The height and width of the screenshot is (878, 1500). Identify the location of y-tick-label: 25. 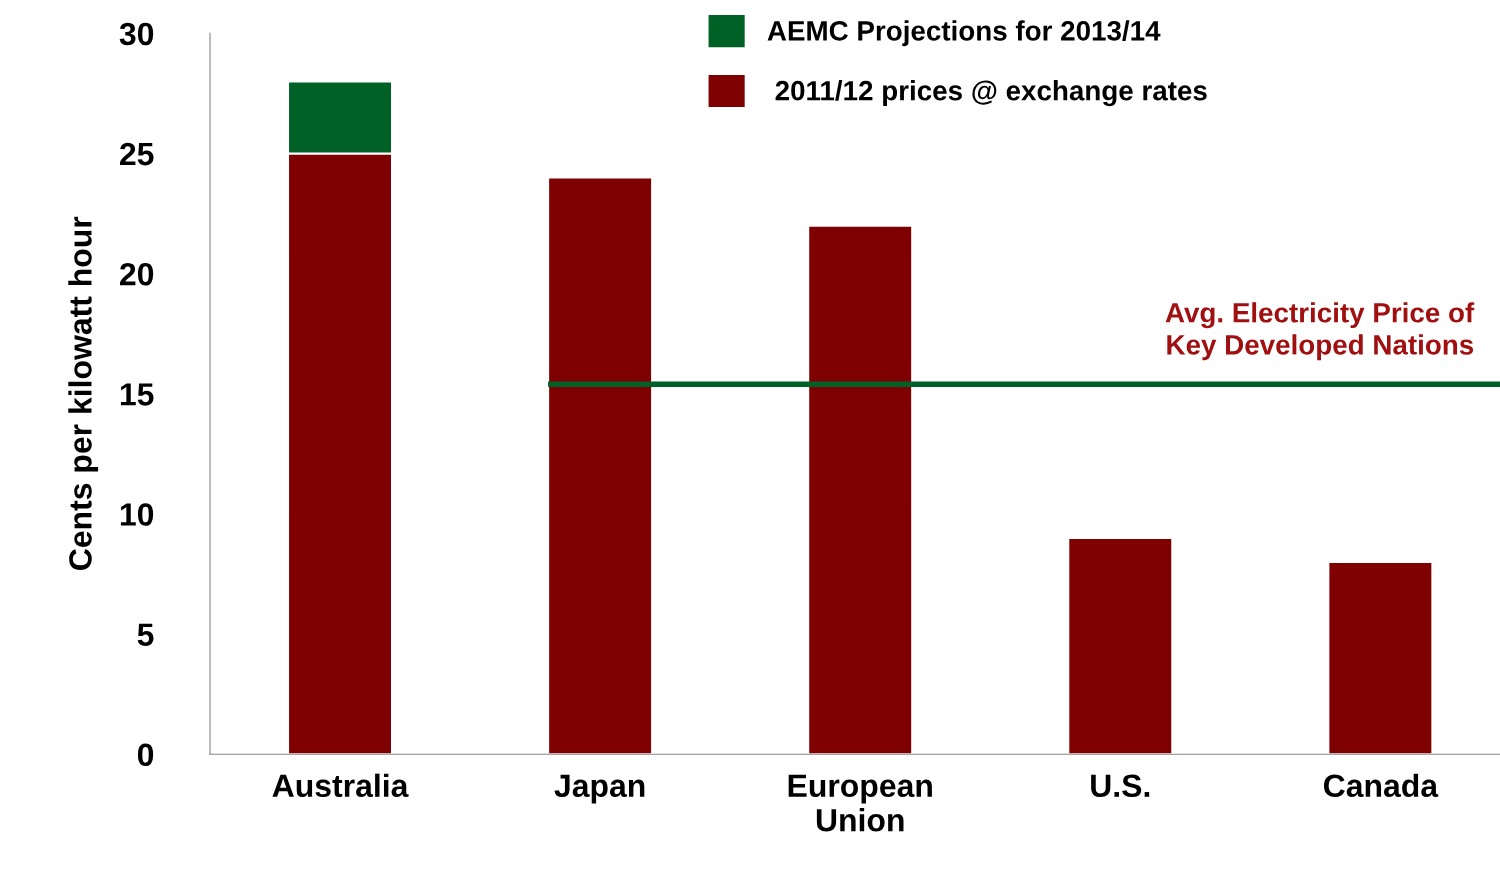
(137, 154).